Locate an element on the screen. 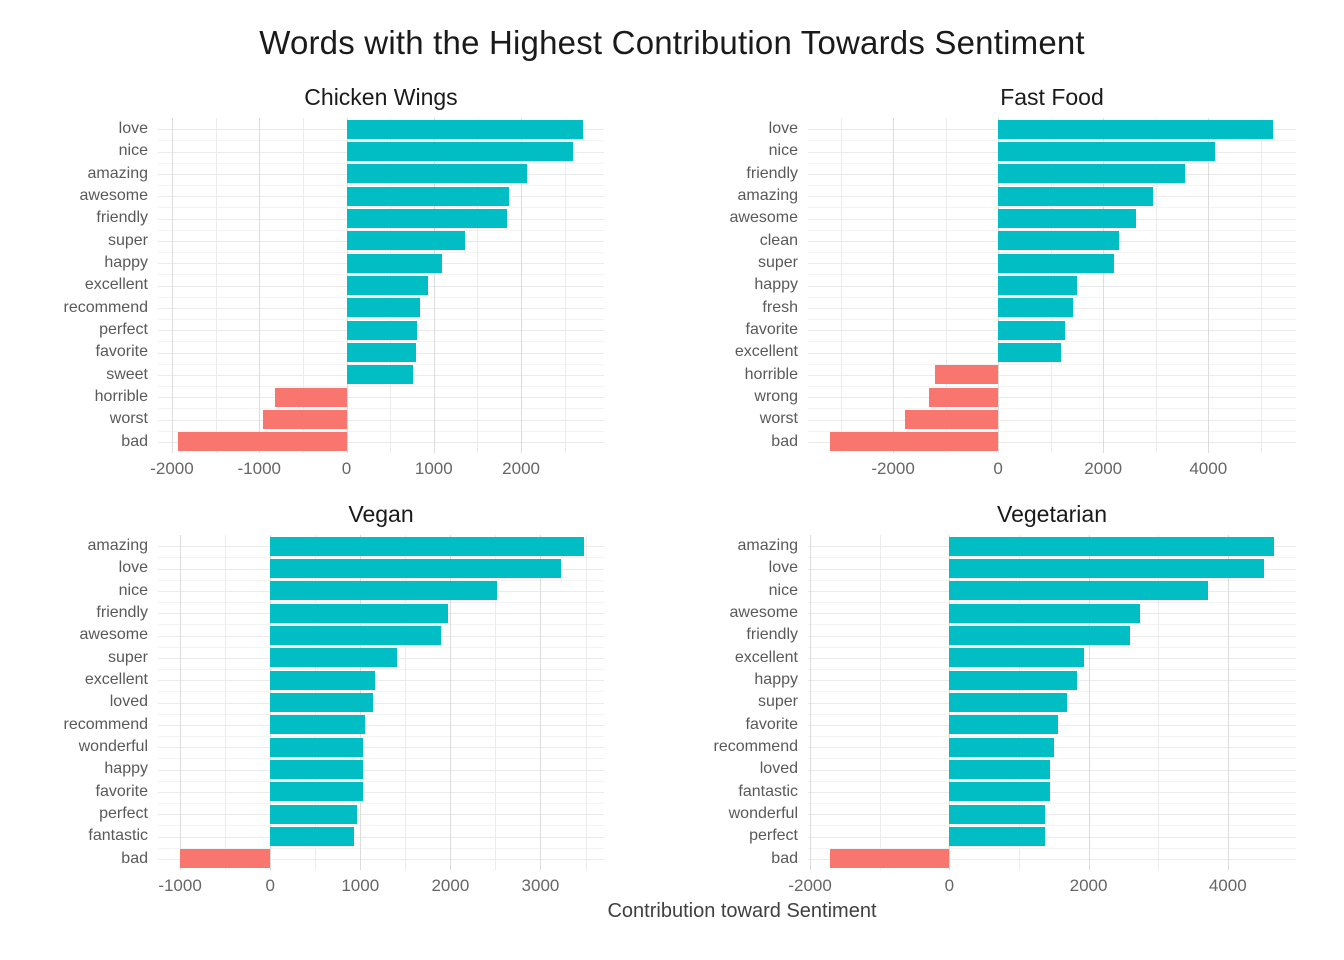 This screenshot has width=1344, height=960. bar-nice is located at coordinates (459, 151).